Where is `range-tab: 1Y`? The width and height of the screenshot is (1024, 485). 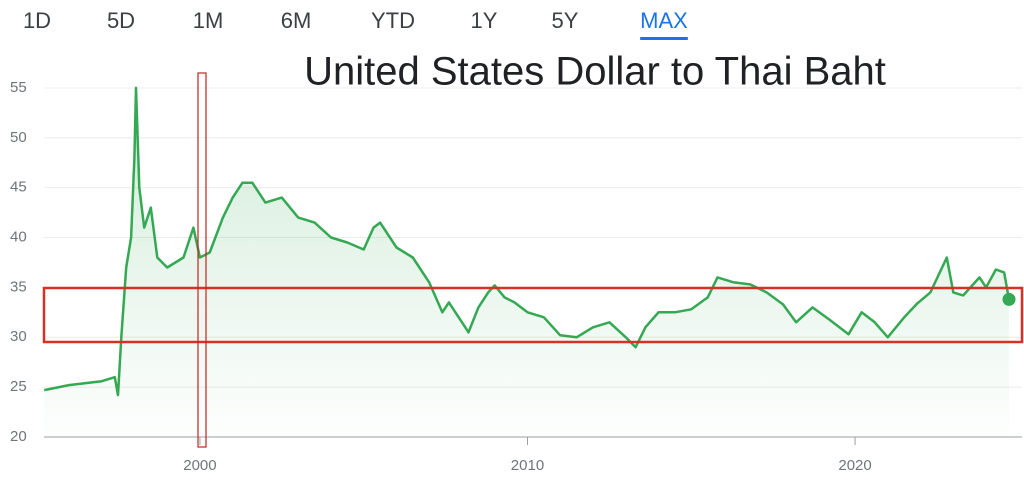
range-tab: 1Y is located at coordinates (484, 20).